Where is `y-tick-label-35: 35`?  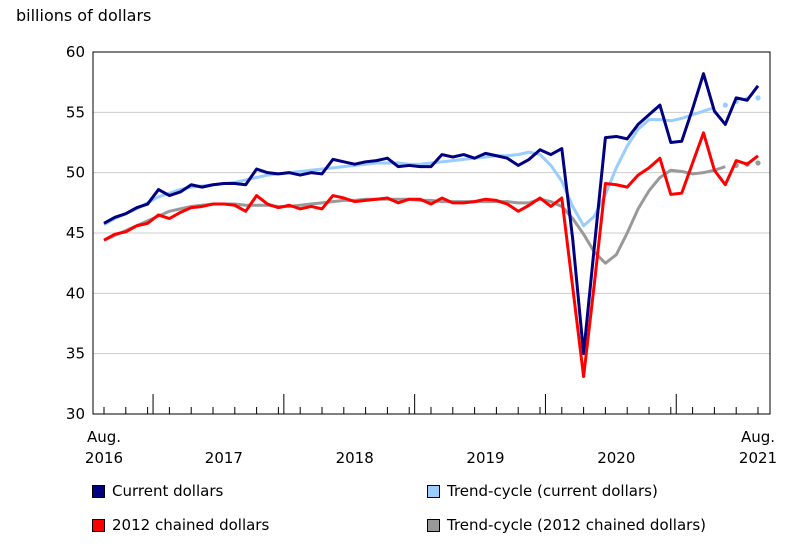 y-tick-label-35: 35 is located at coordinates (75, 354).